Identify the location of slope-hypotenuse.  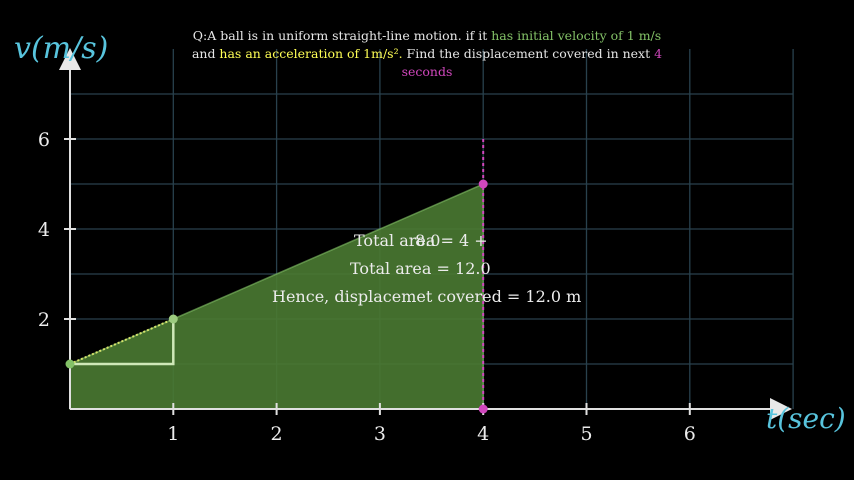
(121, 341).